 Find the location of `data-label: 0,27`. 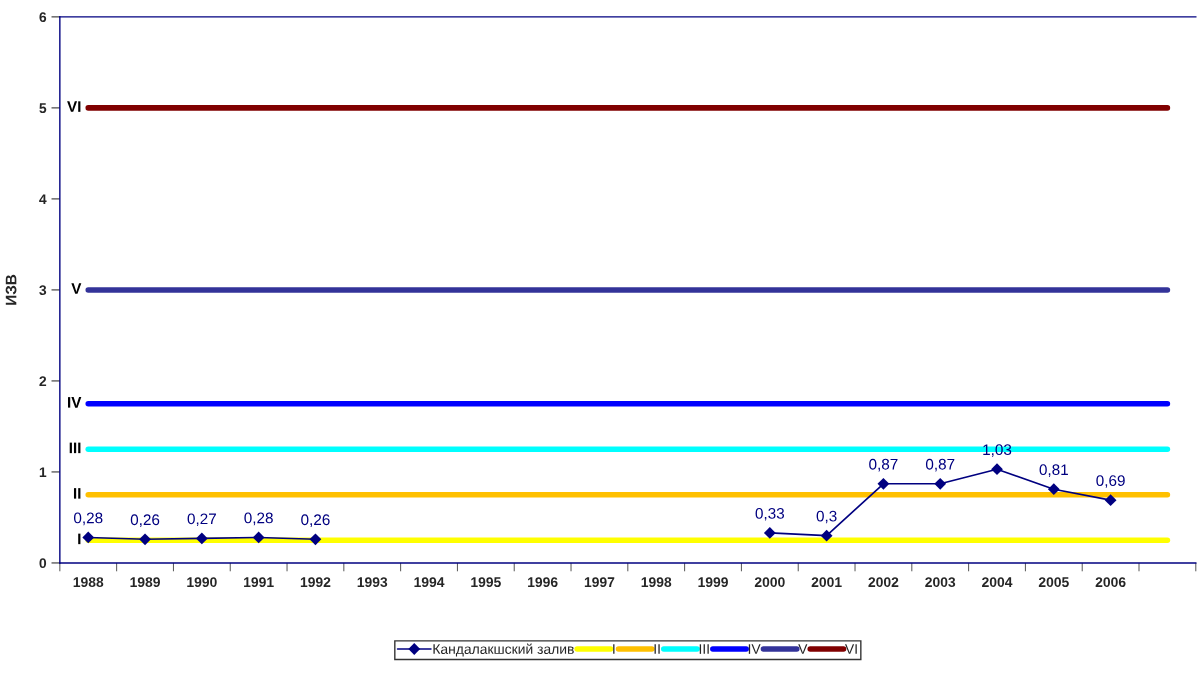

data-label: 0,27 is located at coordinates (201, 520).